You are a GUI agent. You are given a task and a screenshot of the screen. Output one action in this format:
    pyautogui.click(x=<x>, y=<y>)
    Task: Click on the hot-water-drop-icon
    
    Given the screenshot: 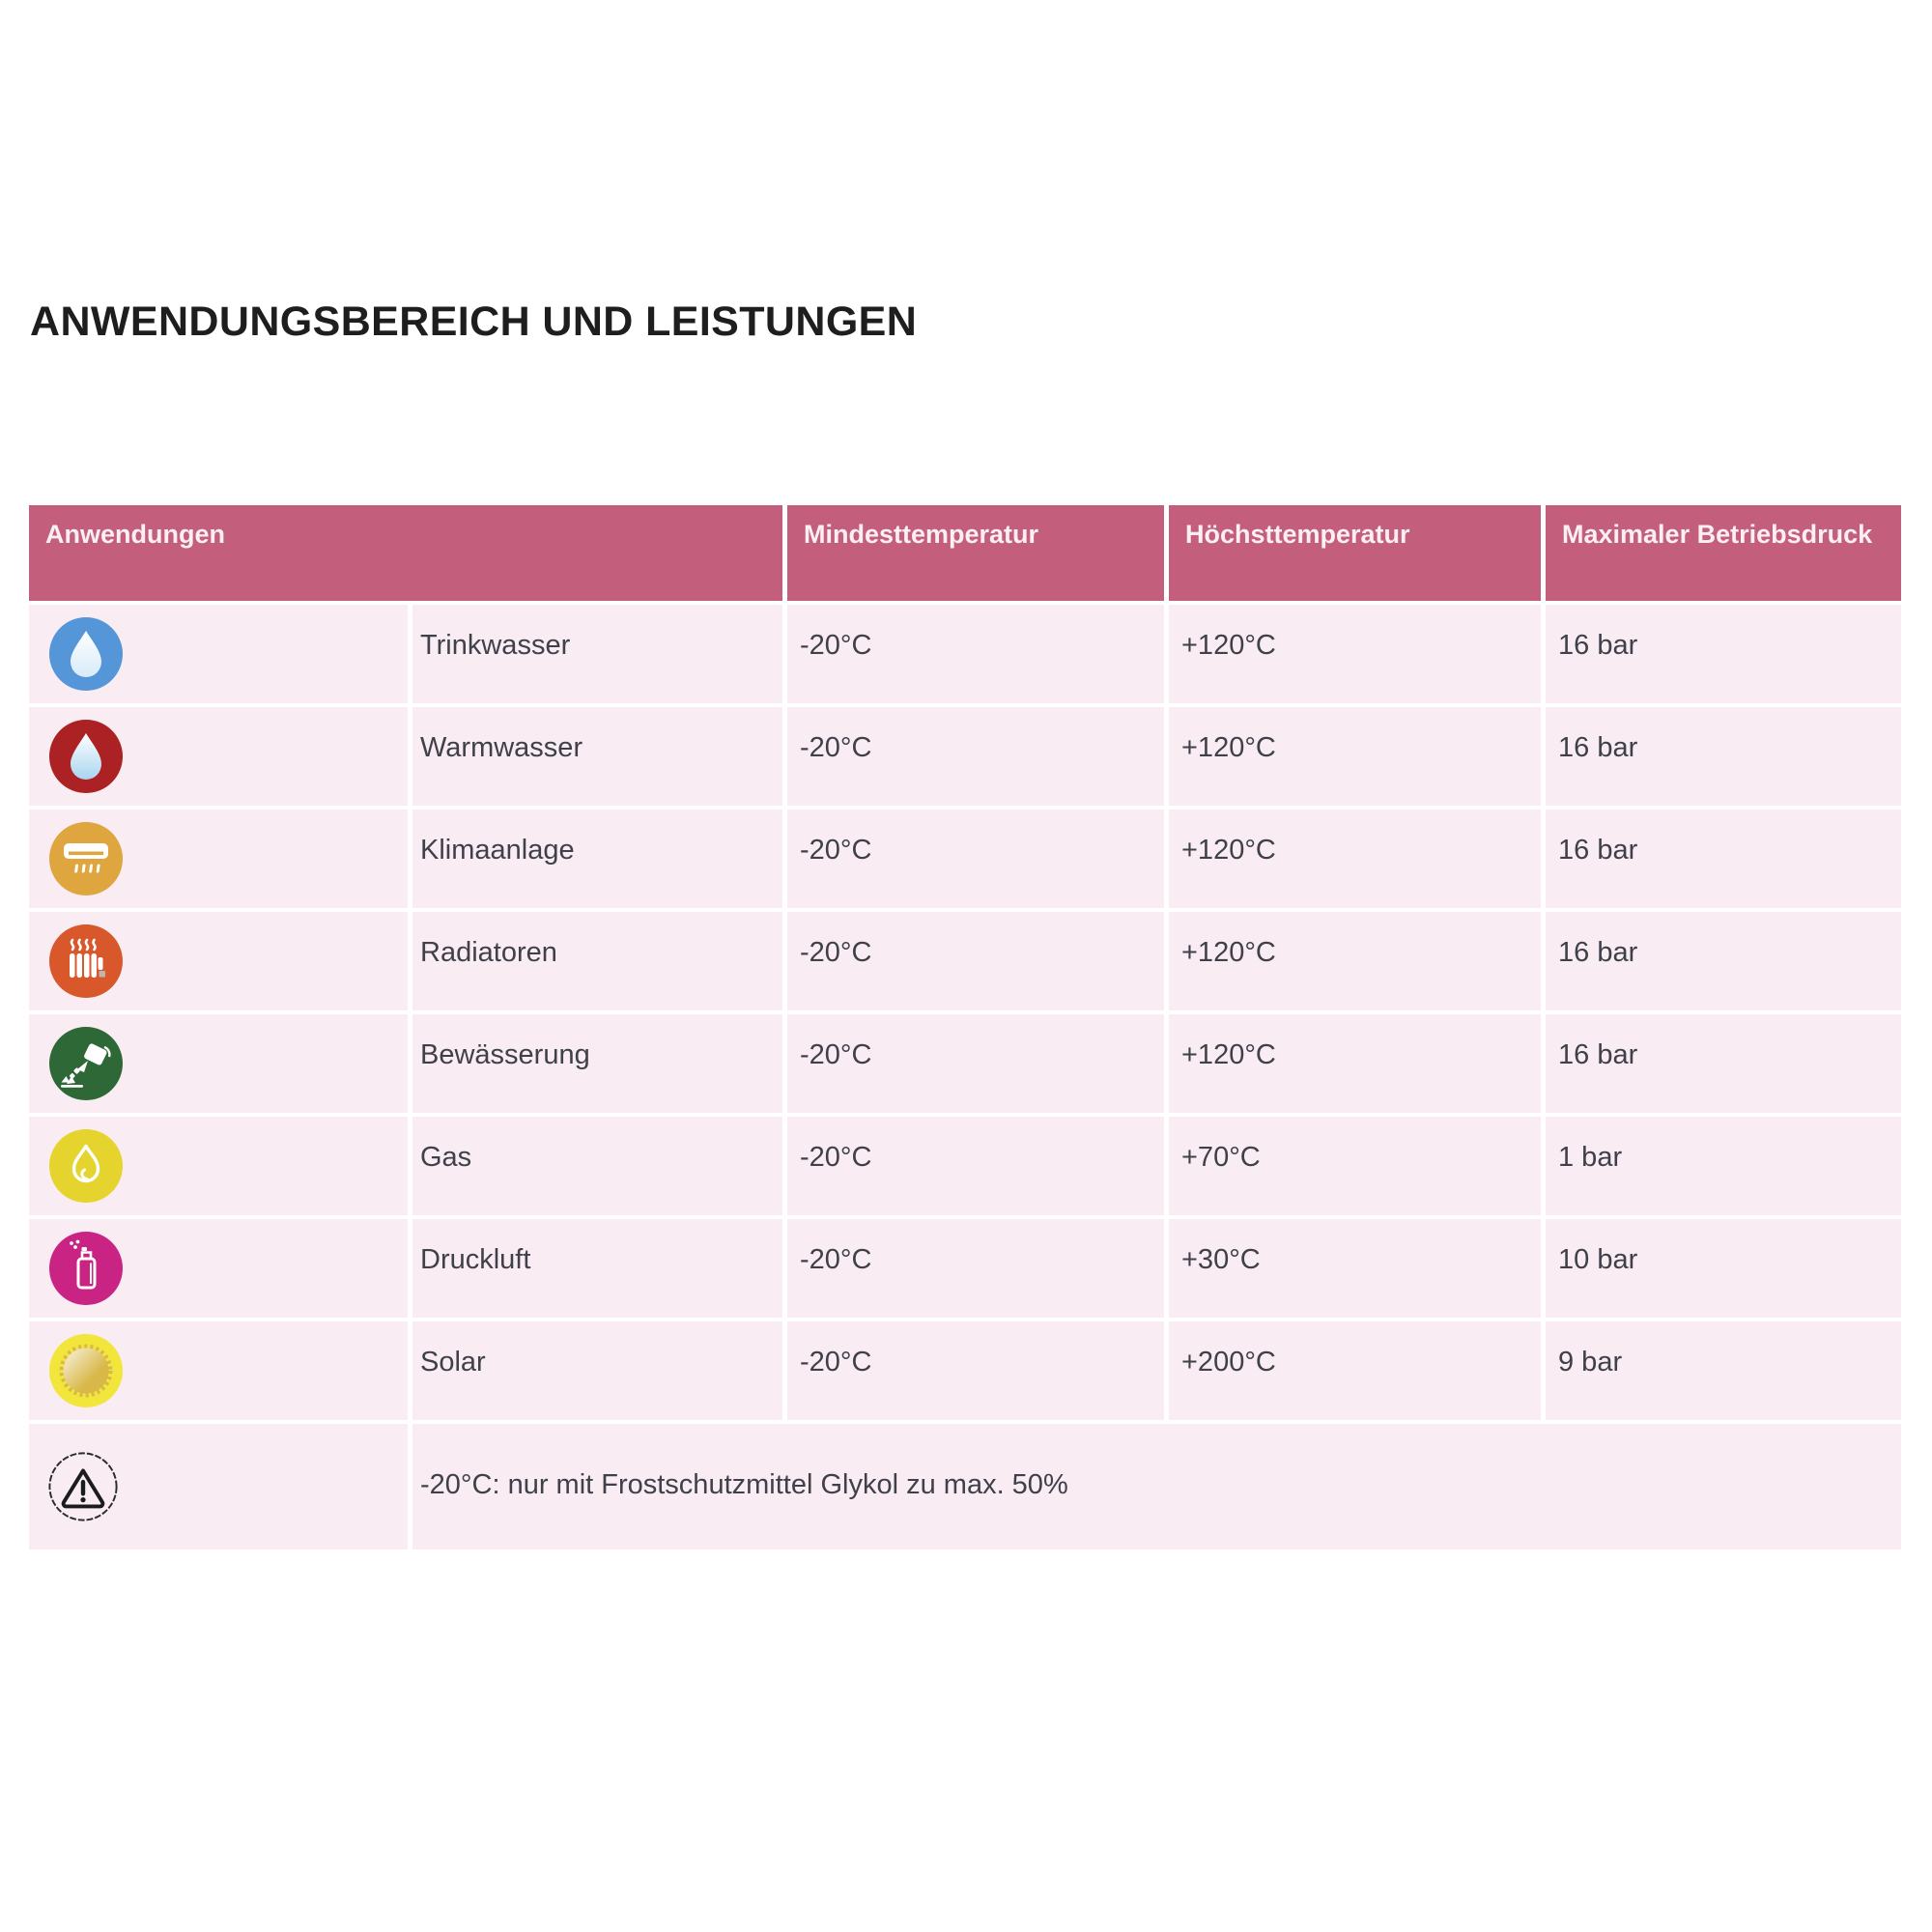 What is the action you would take?
    pyautogui.click(x=86, y=756)
    